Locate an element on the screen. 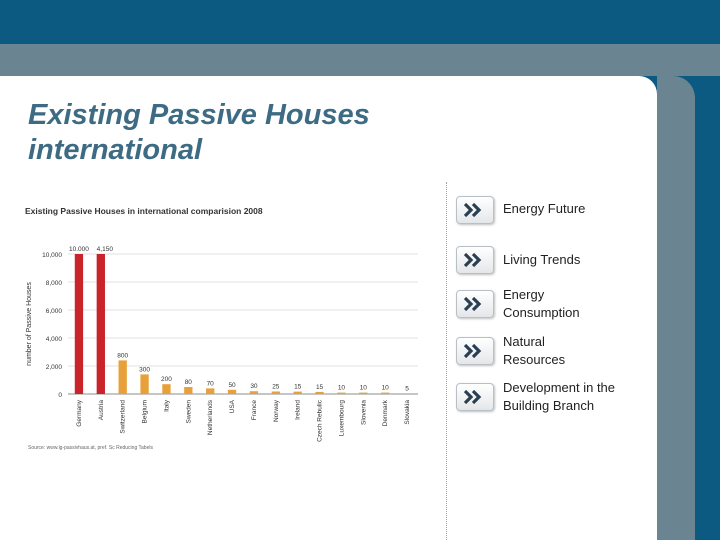 Image resolution: width=720 pixels, height=540 pixels. x-tick-label: Slovenia is located at coordinates (363, 412).